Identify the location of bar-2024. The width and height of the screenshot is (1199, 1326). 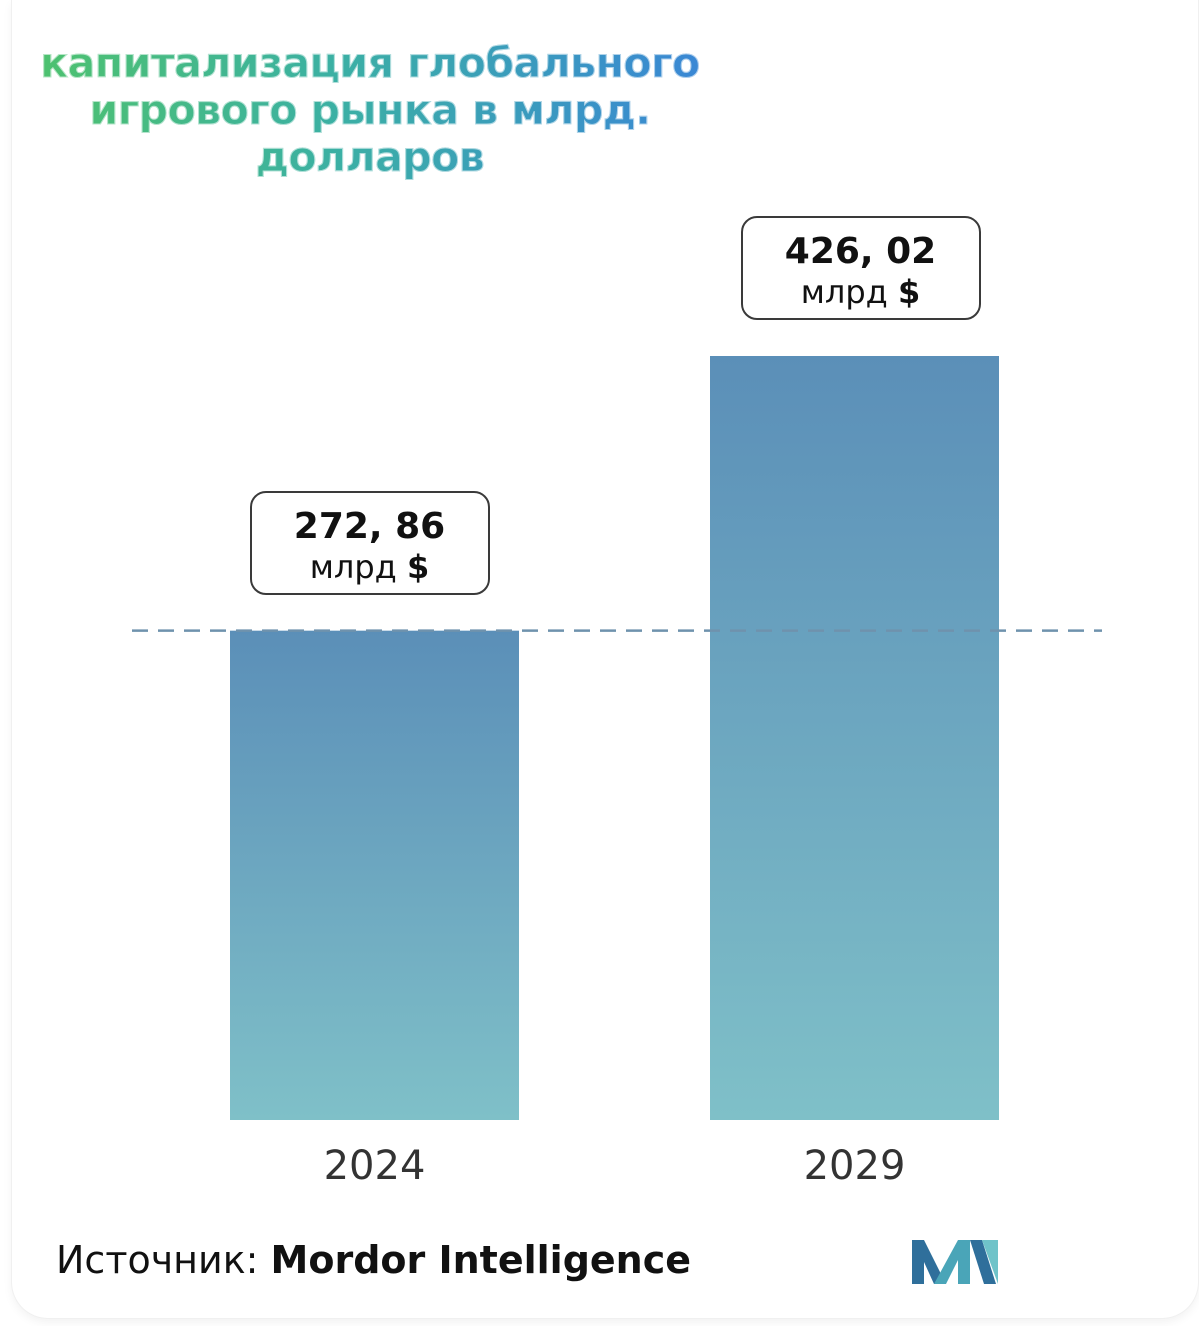
(374, 875).